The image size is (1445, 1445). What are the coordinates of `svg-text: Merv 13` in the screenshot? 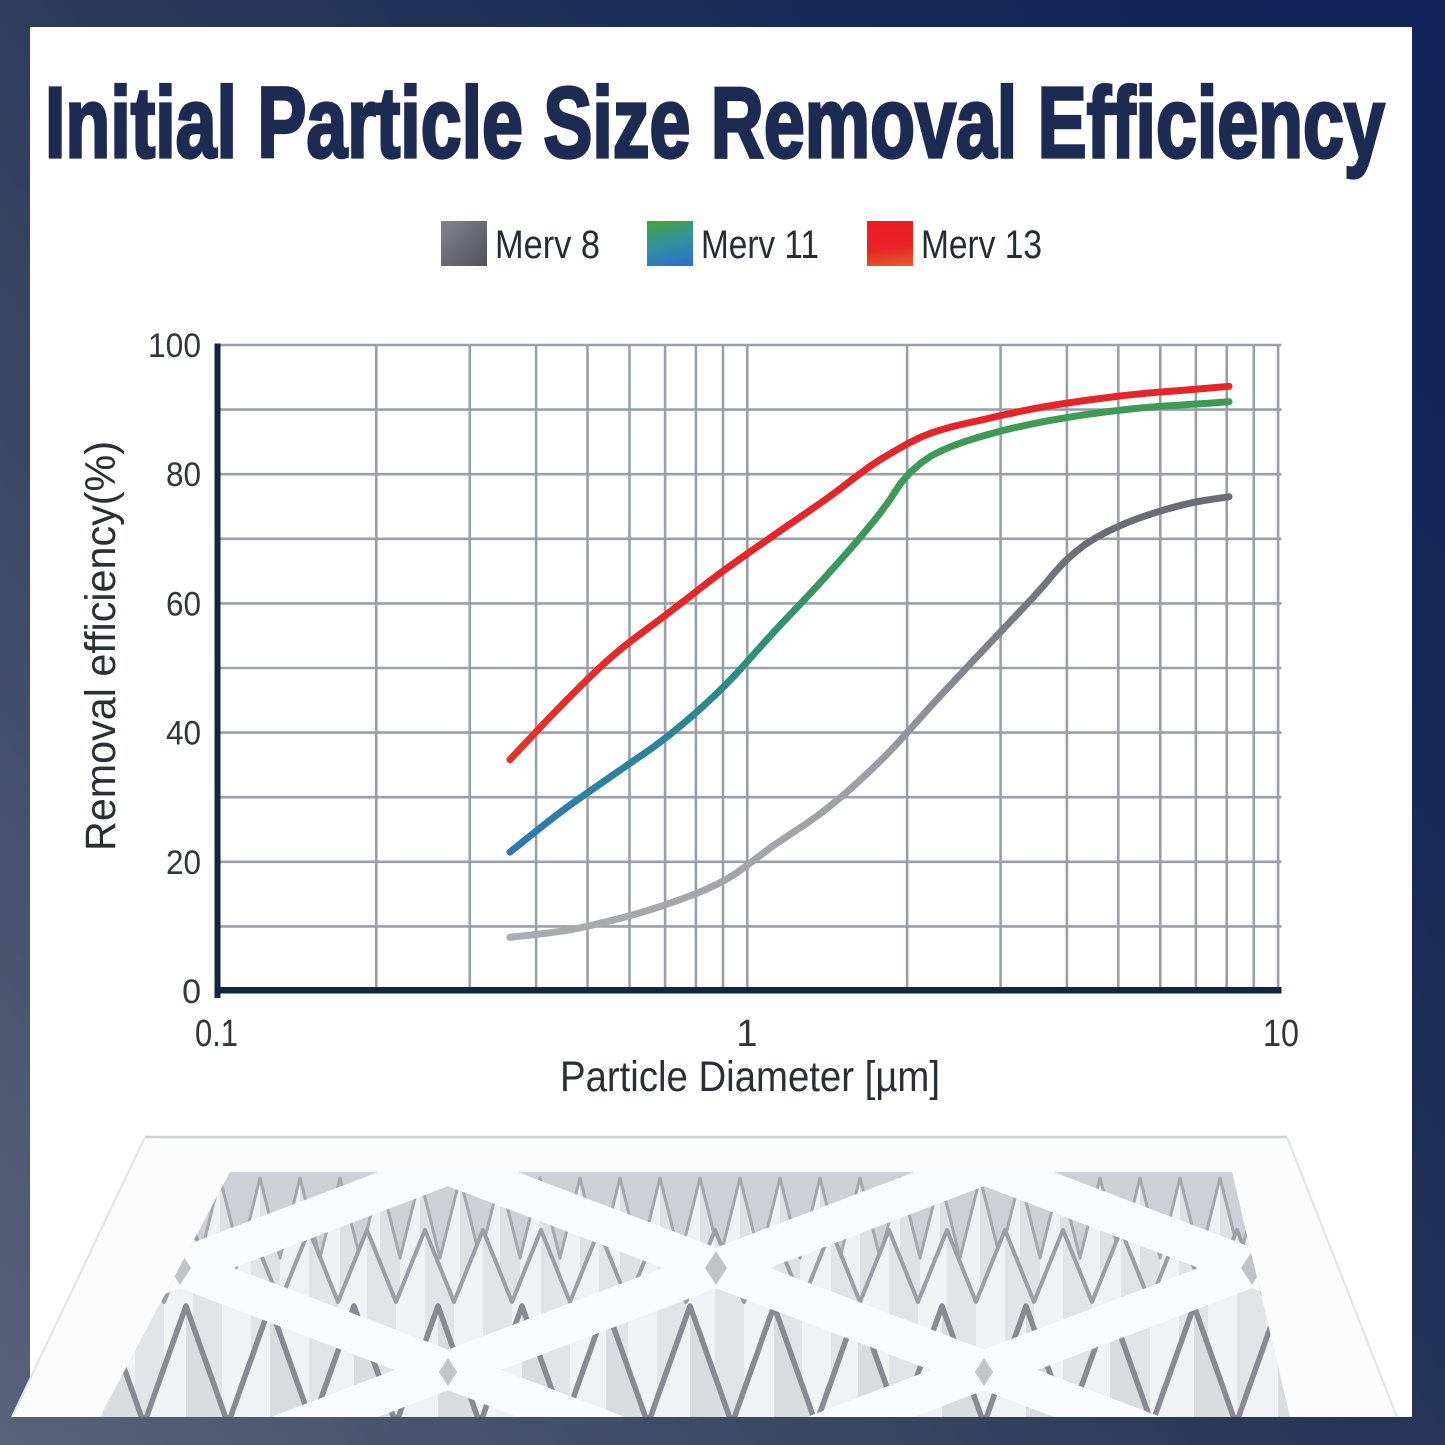 It's located at (981, 245).